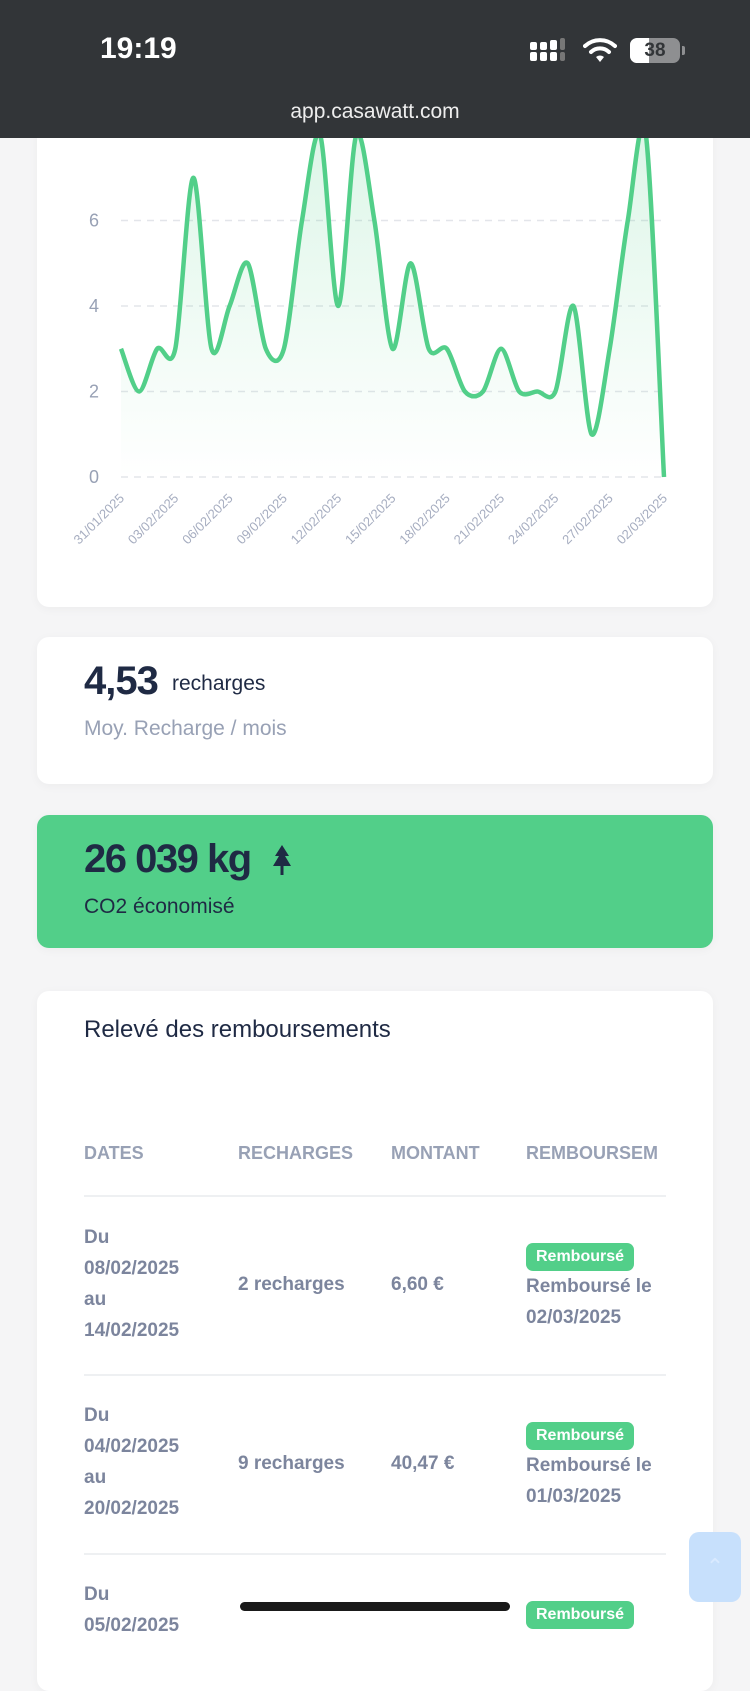 The image size is (750, 1691). I want to click on home-indicator, so click(375, 1606).